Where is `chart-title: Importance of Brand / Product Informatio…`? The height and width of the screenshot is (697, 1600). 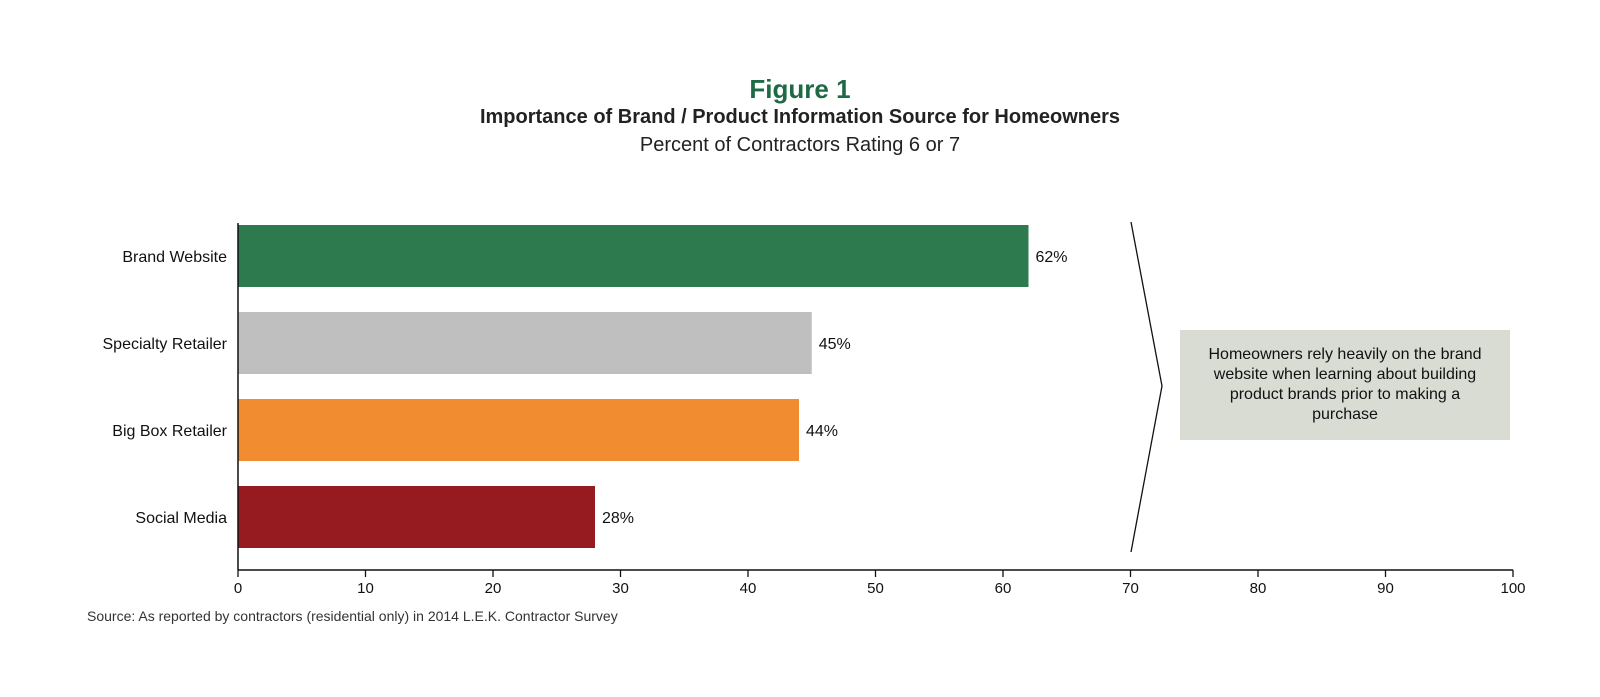
chart-title: Importance of Brand / Product Informatio… is located at coordinates (800, 117).